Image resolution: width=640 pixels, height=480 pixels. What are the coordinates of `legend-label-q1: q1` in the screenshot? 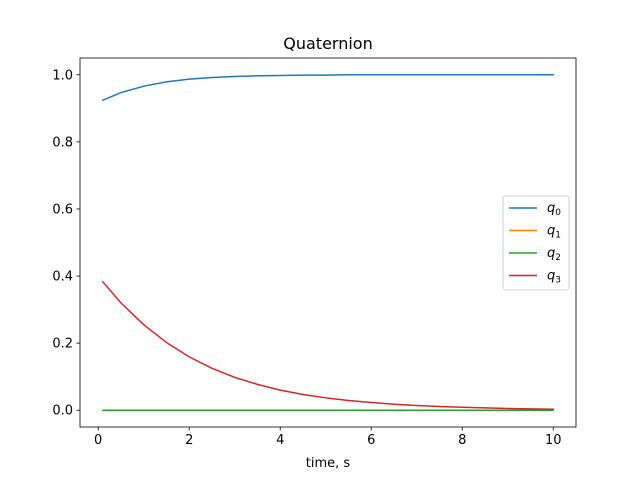 It's located at (554, 232).